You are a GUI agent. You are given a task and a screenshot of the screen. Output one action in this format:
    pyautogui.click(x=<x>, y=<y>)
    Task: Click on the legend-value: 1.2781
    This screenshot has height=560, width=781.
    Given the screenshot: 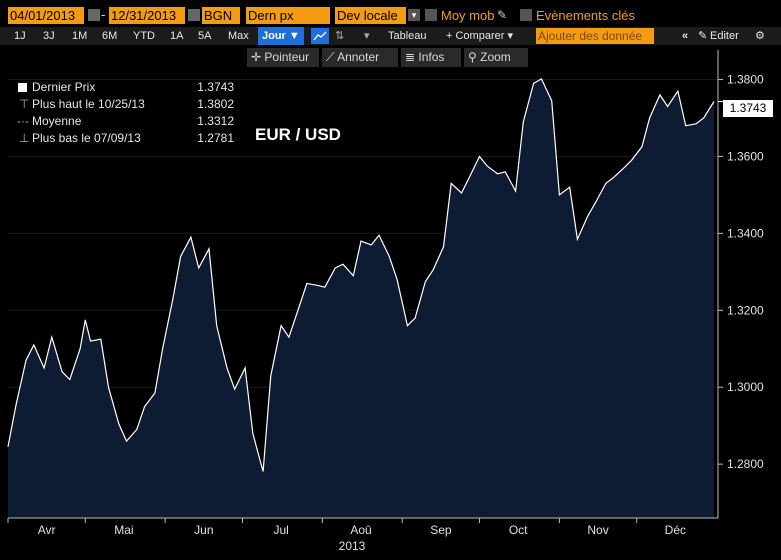 What is the action you would take?
    pyautogui.click(x=215, y=138)
    